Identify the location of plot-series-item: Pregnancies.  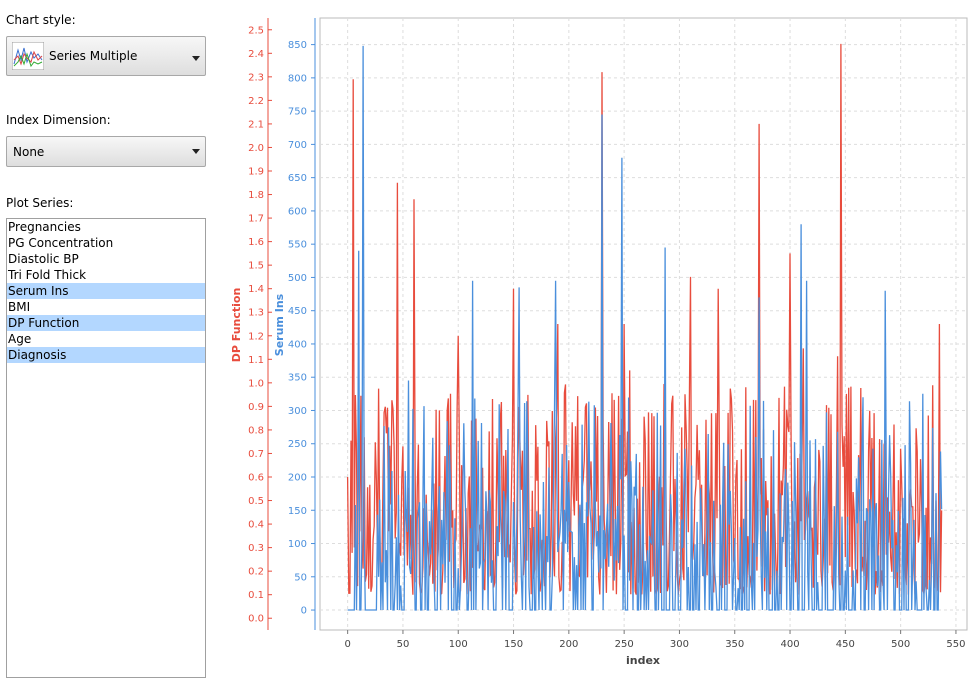
(44, 227).